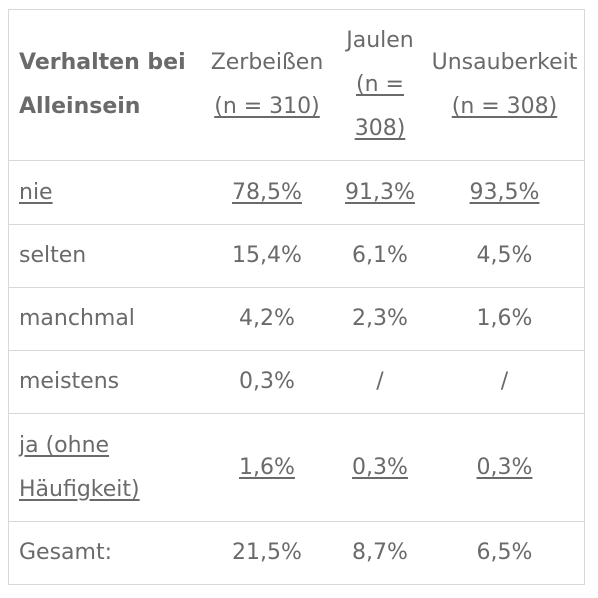 The height and width of the screenshot is (598, 598). I want to click on header-unsauberkeit-n: (n = 308), so click(504, 106).